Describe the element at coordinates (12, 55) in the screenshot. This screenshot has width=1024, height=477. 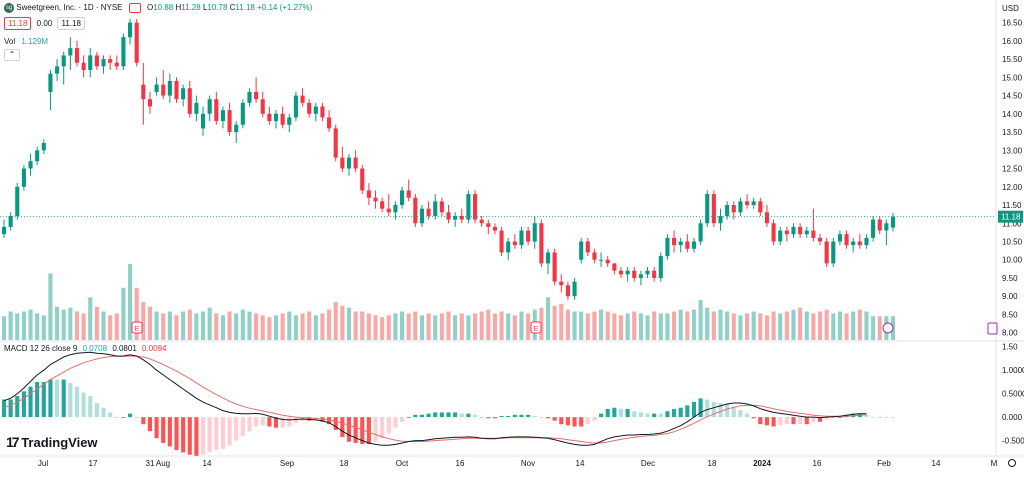
I see `chevron-up-icon: ⌃` at that location.